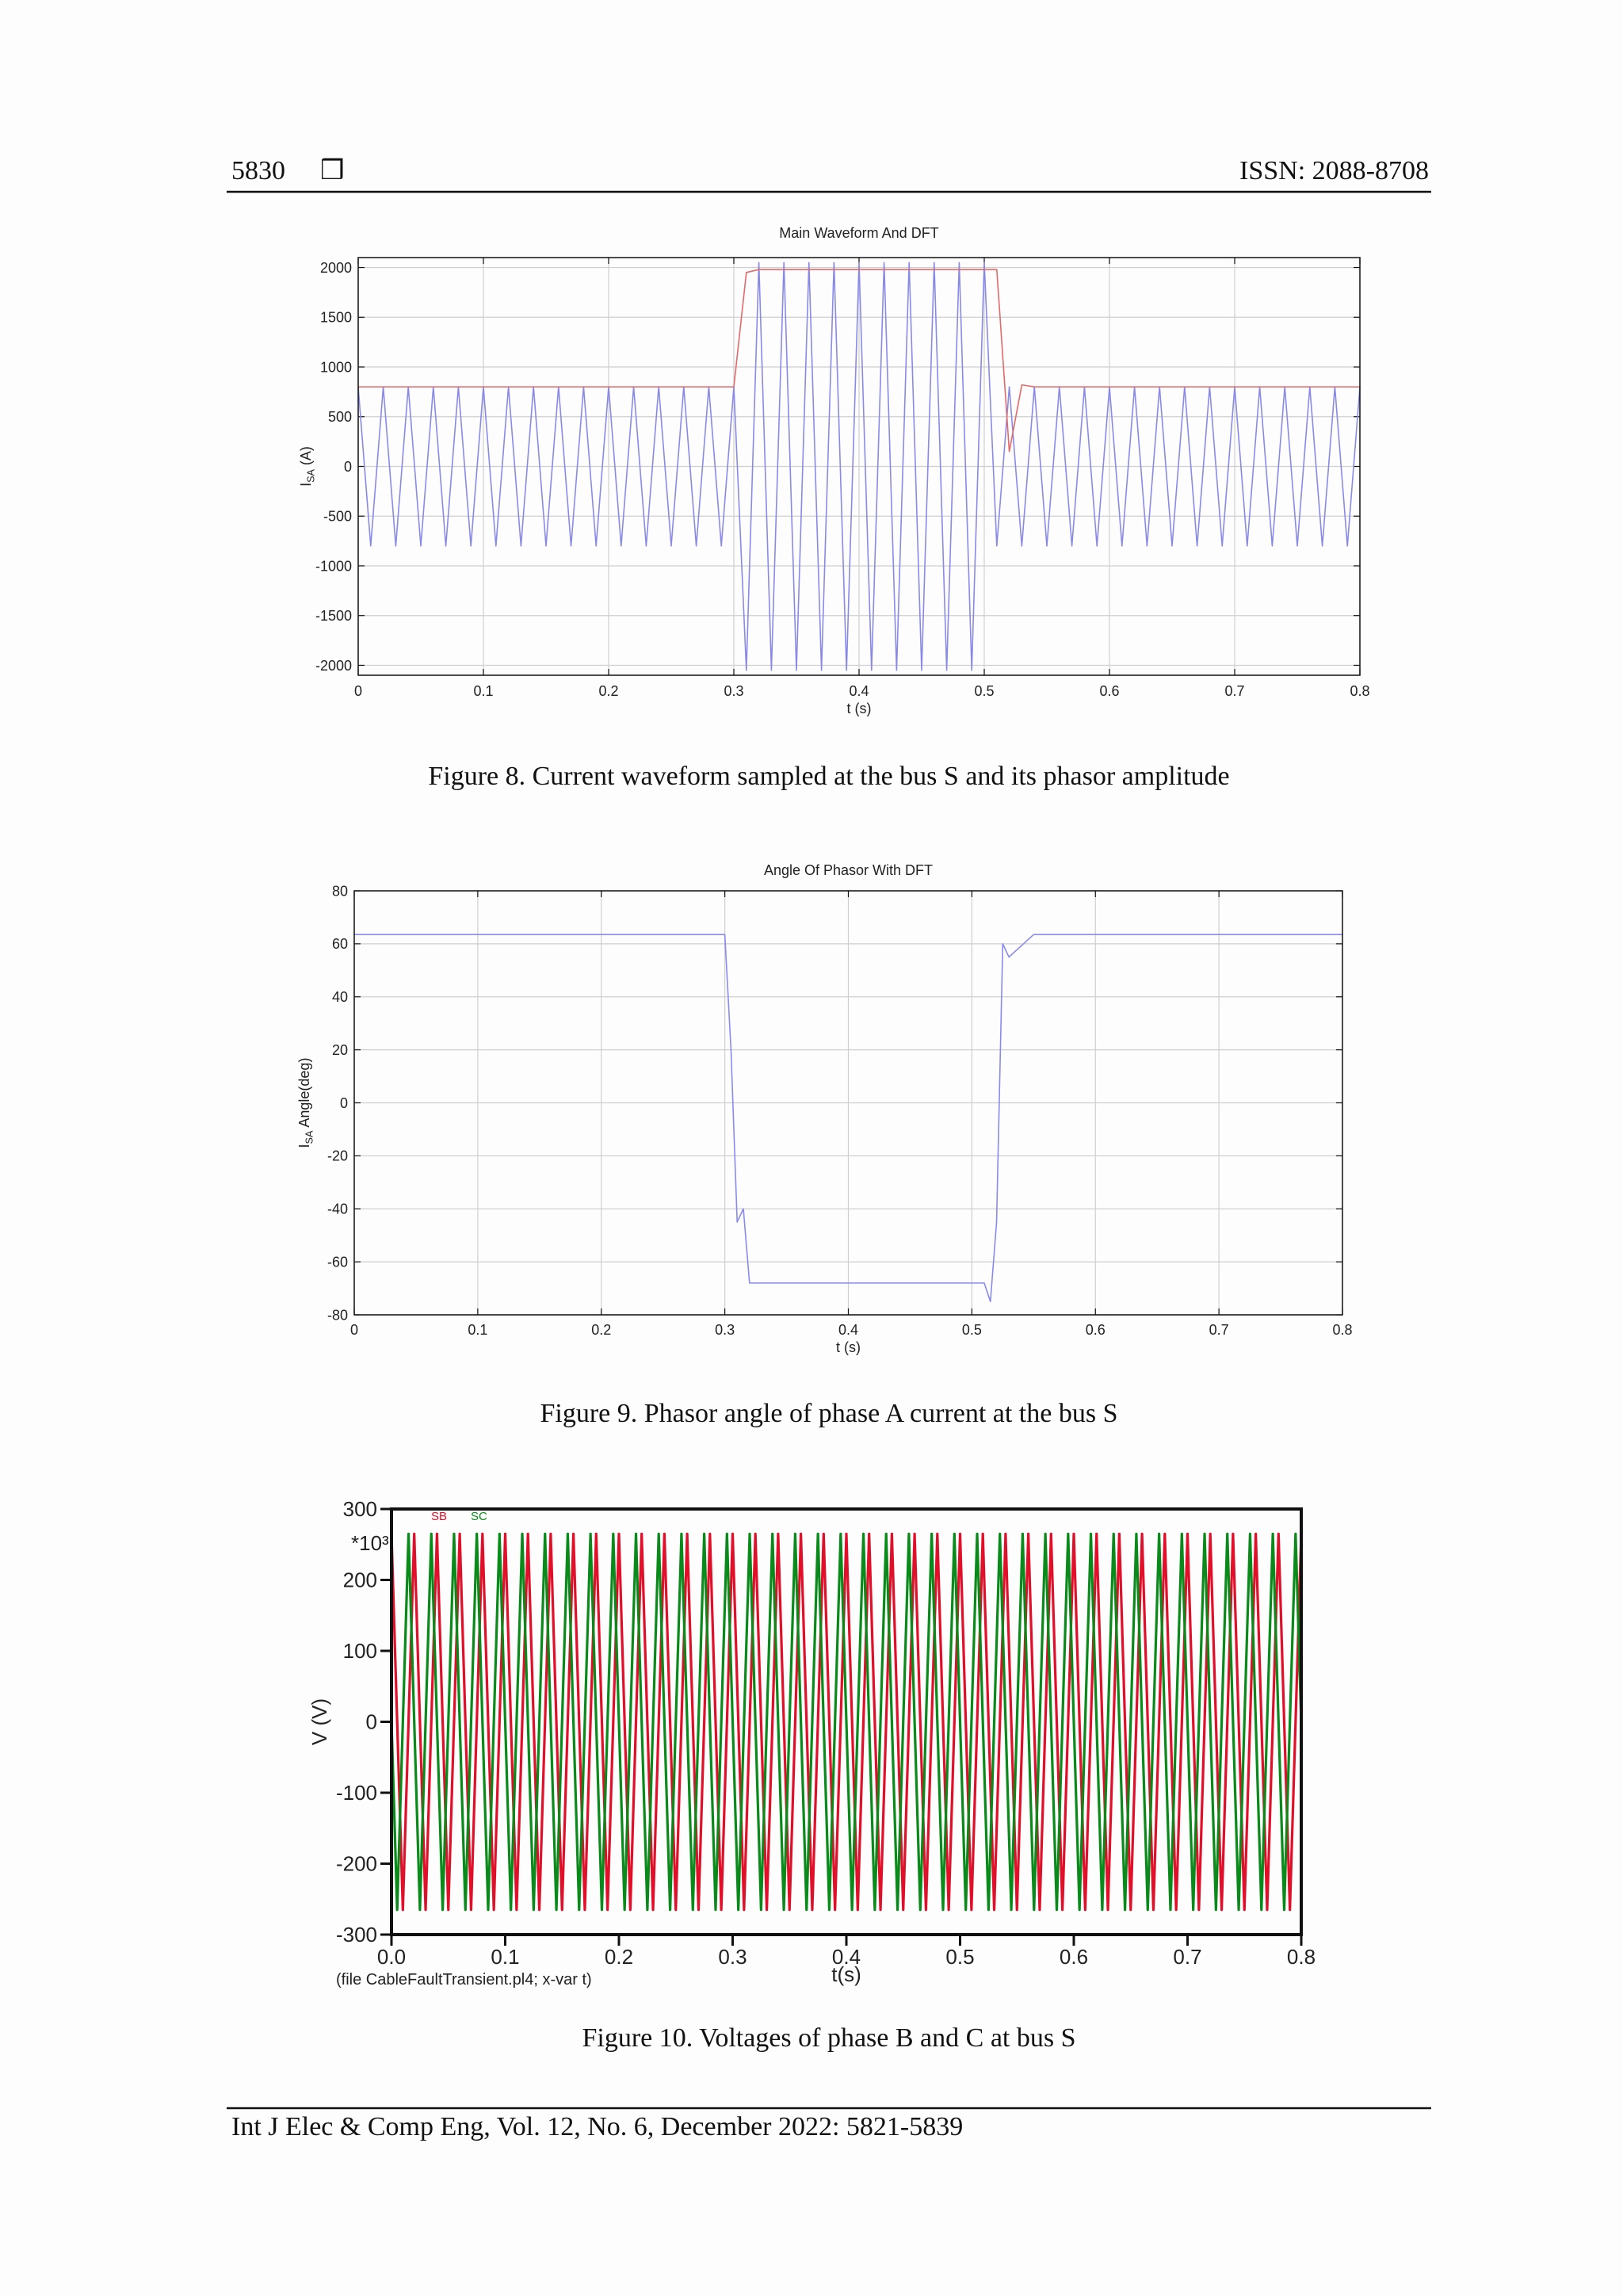  I want to click on y-tick-label: -1500, so click(333, 616).